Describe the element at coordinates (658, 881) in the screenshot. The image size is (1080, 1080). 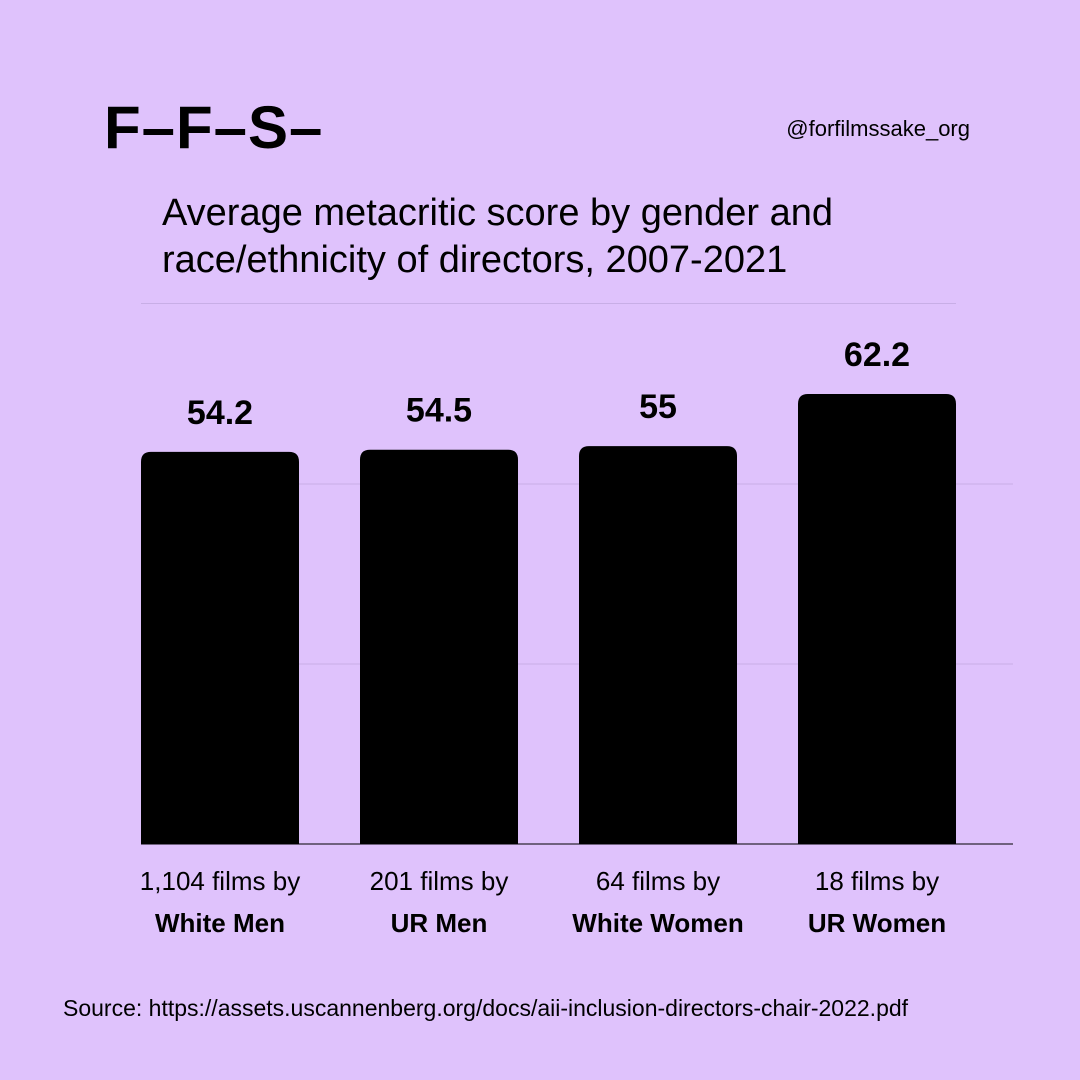
I see `category-count-label: 64 films by` at that location.